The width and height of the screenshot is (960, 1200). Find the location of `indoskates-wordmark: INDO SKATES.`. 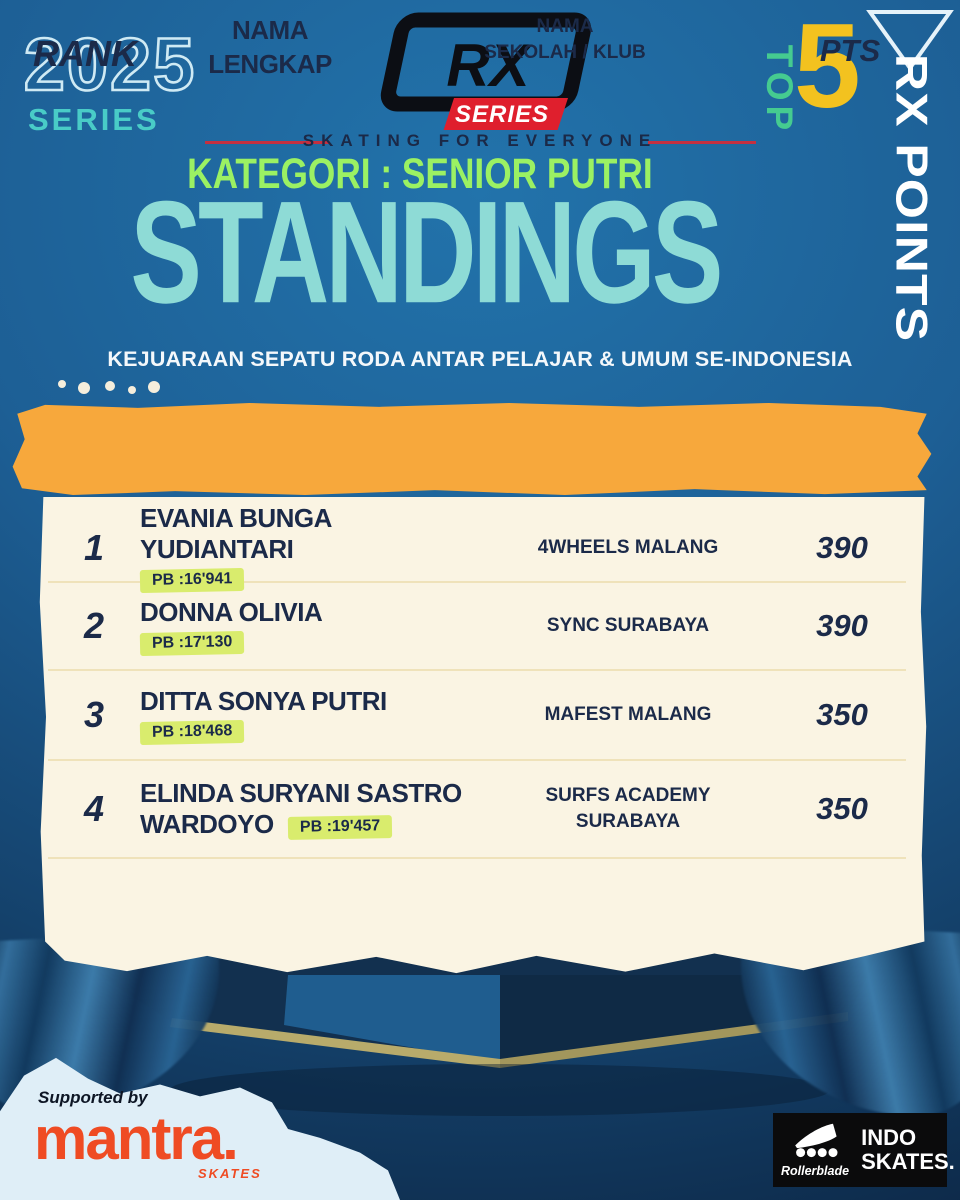

indoskates-wordmark: INDO SKATES. is located at coordinates (908, 1150).